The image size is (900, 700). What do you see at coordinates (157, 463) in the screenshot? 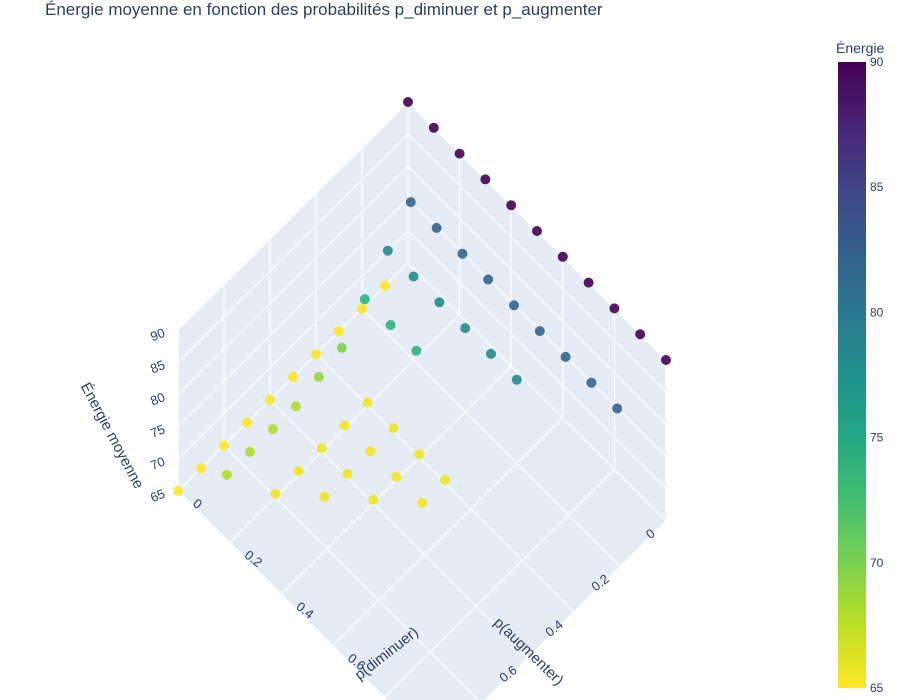
I see `z-tick-label: 70` at bounding box center [157, 463].